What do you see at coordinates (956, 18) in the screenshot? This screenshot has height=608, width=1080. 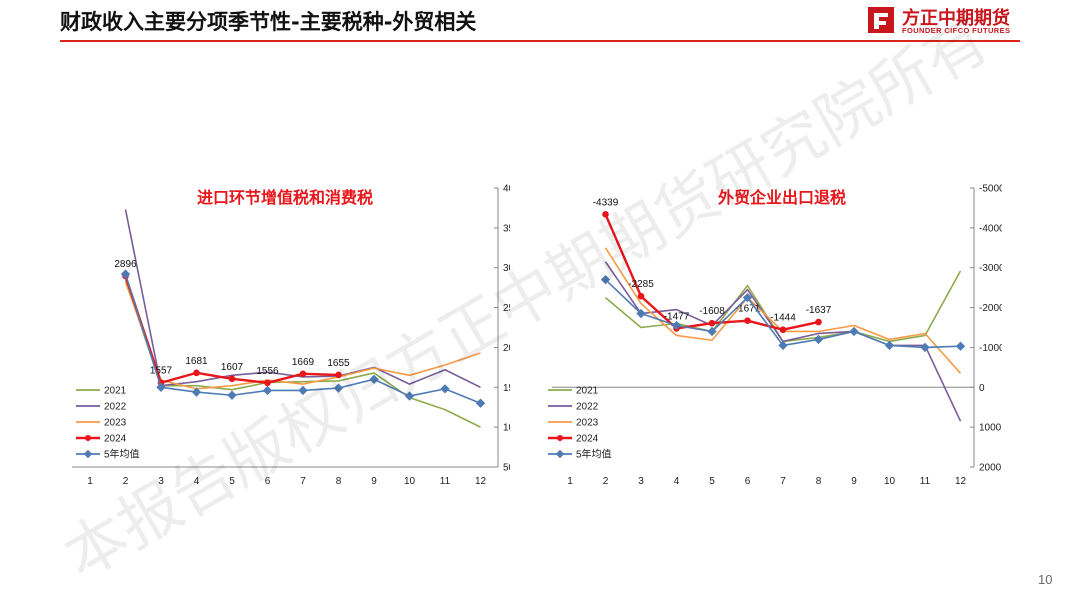 I see `logo-chinese-name: 方正中期期货` at bounding box center [956, 18].